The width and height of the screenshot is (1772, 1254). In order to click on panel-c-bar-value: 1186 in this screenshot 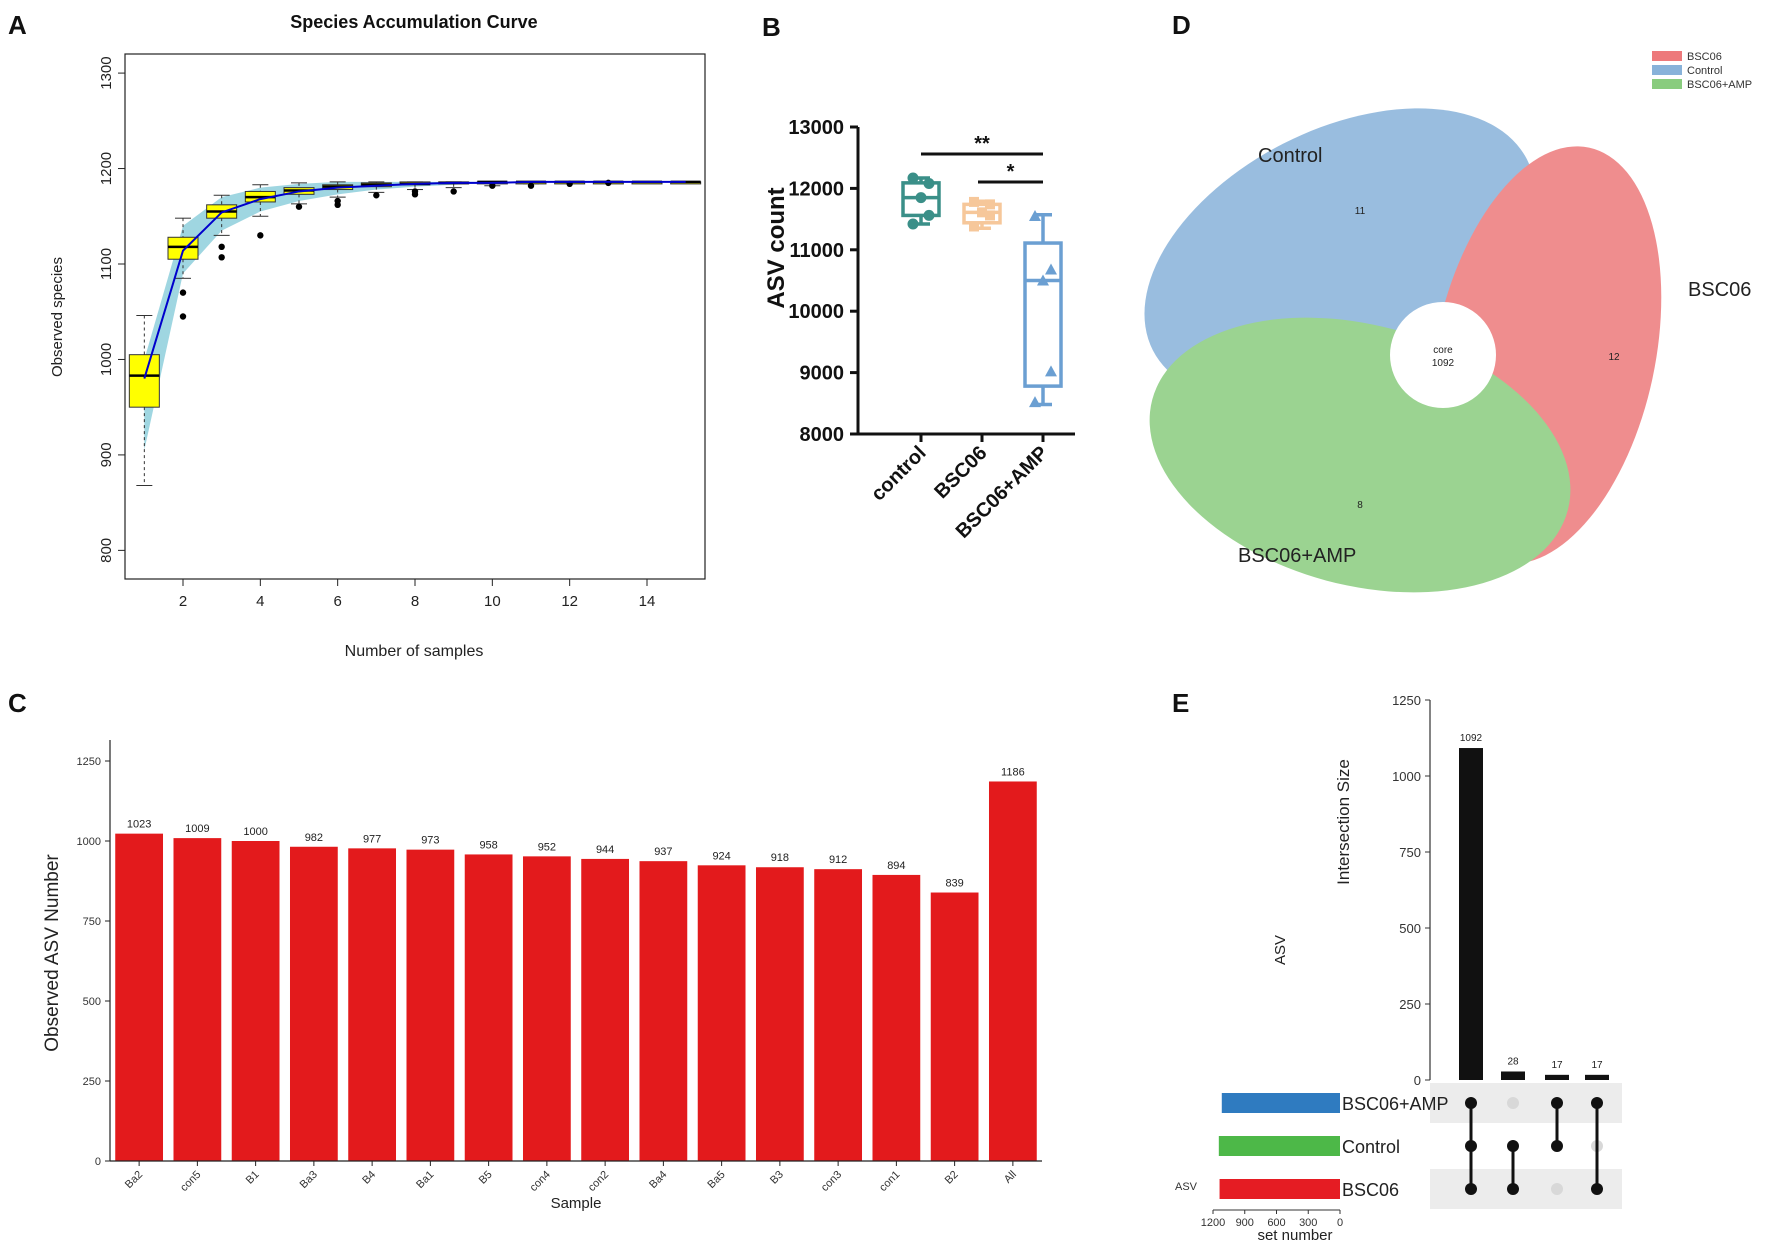, I will do `click(1013, 772)`.